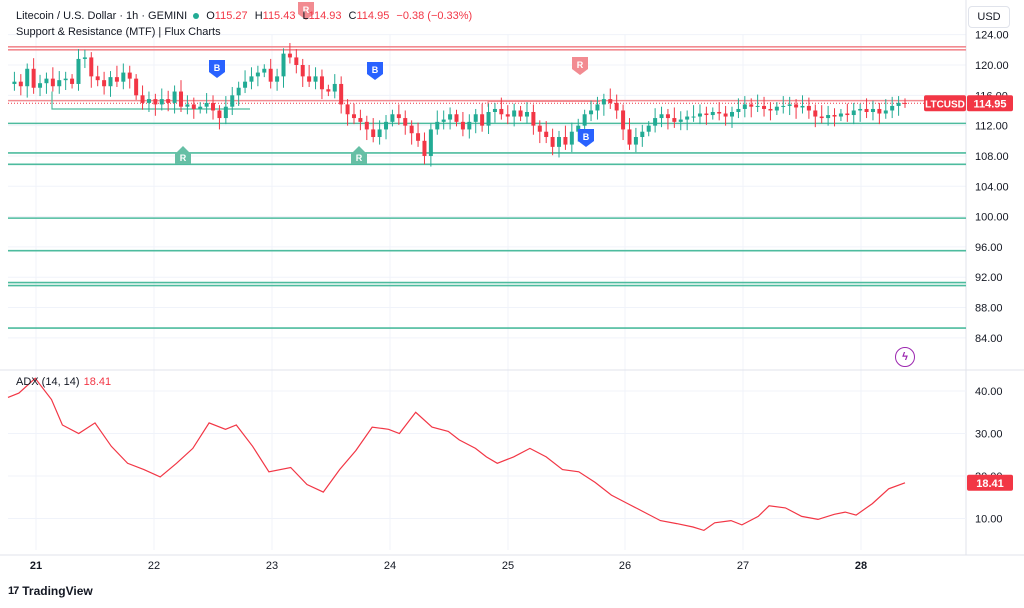 Image resolution: width=1024 pixels, height=608 pixels. What do you see at coordinates (992, 36) in the screenshot?
I see `price-tick: 124.00` at bounding box center [992, 36].